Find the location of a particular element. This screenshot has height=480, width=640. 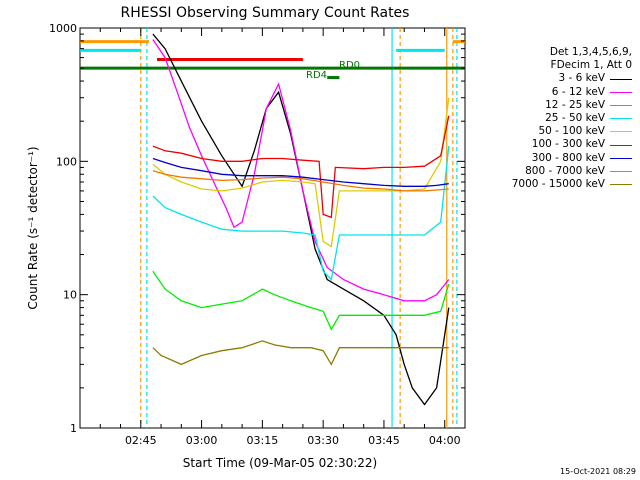

legend-entry: 50 - 100 keV is located at coordinates (547, 131).